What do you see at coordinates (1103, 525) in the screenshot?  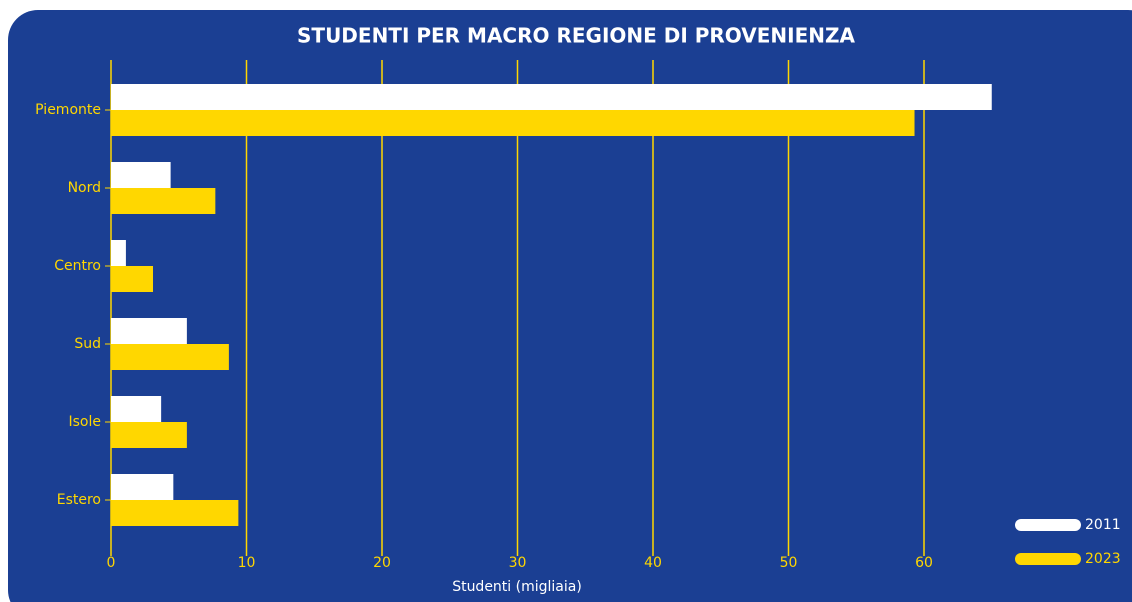 I see `legend-label: 2011` at bounding box center [1103, 525].